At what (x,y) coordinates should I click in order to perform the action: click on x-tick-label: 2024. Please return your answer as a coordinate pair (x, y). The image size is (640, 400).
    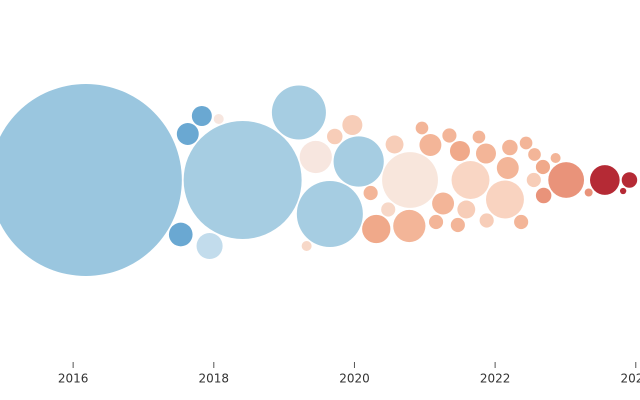
    Looking at the image, I should click on (630, 379).